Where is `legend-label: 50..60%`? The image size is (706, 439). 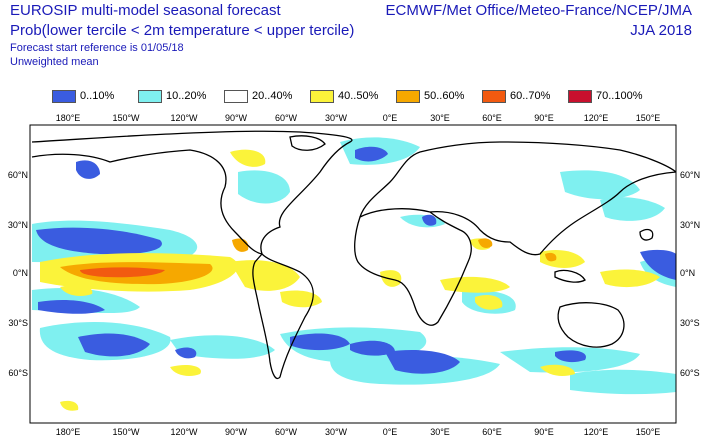 legend-label: 50..60% is located at coordinates (444, 96).